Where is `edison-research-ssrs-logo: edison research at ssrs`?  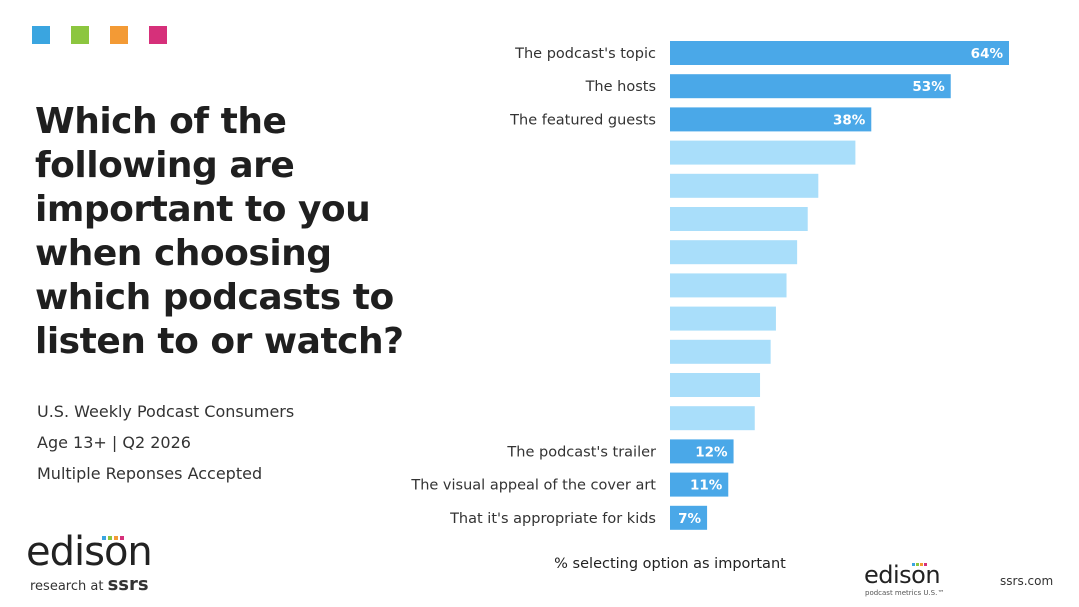 edison-research-ssrs-logo: edison research at ssrs is located at coordinates (116, 564).